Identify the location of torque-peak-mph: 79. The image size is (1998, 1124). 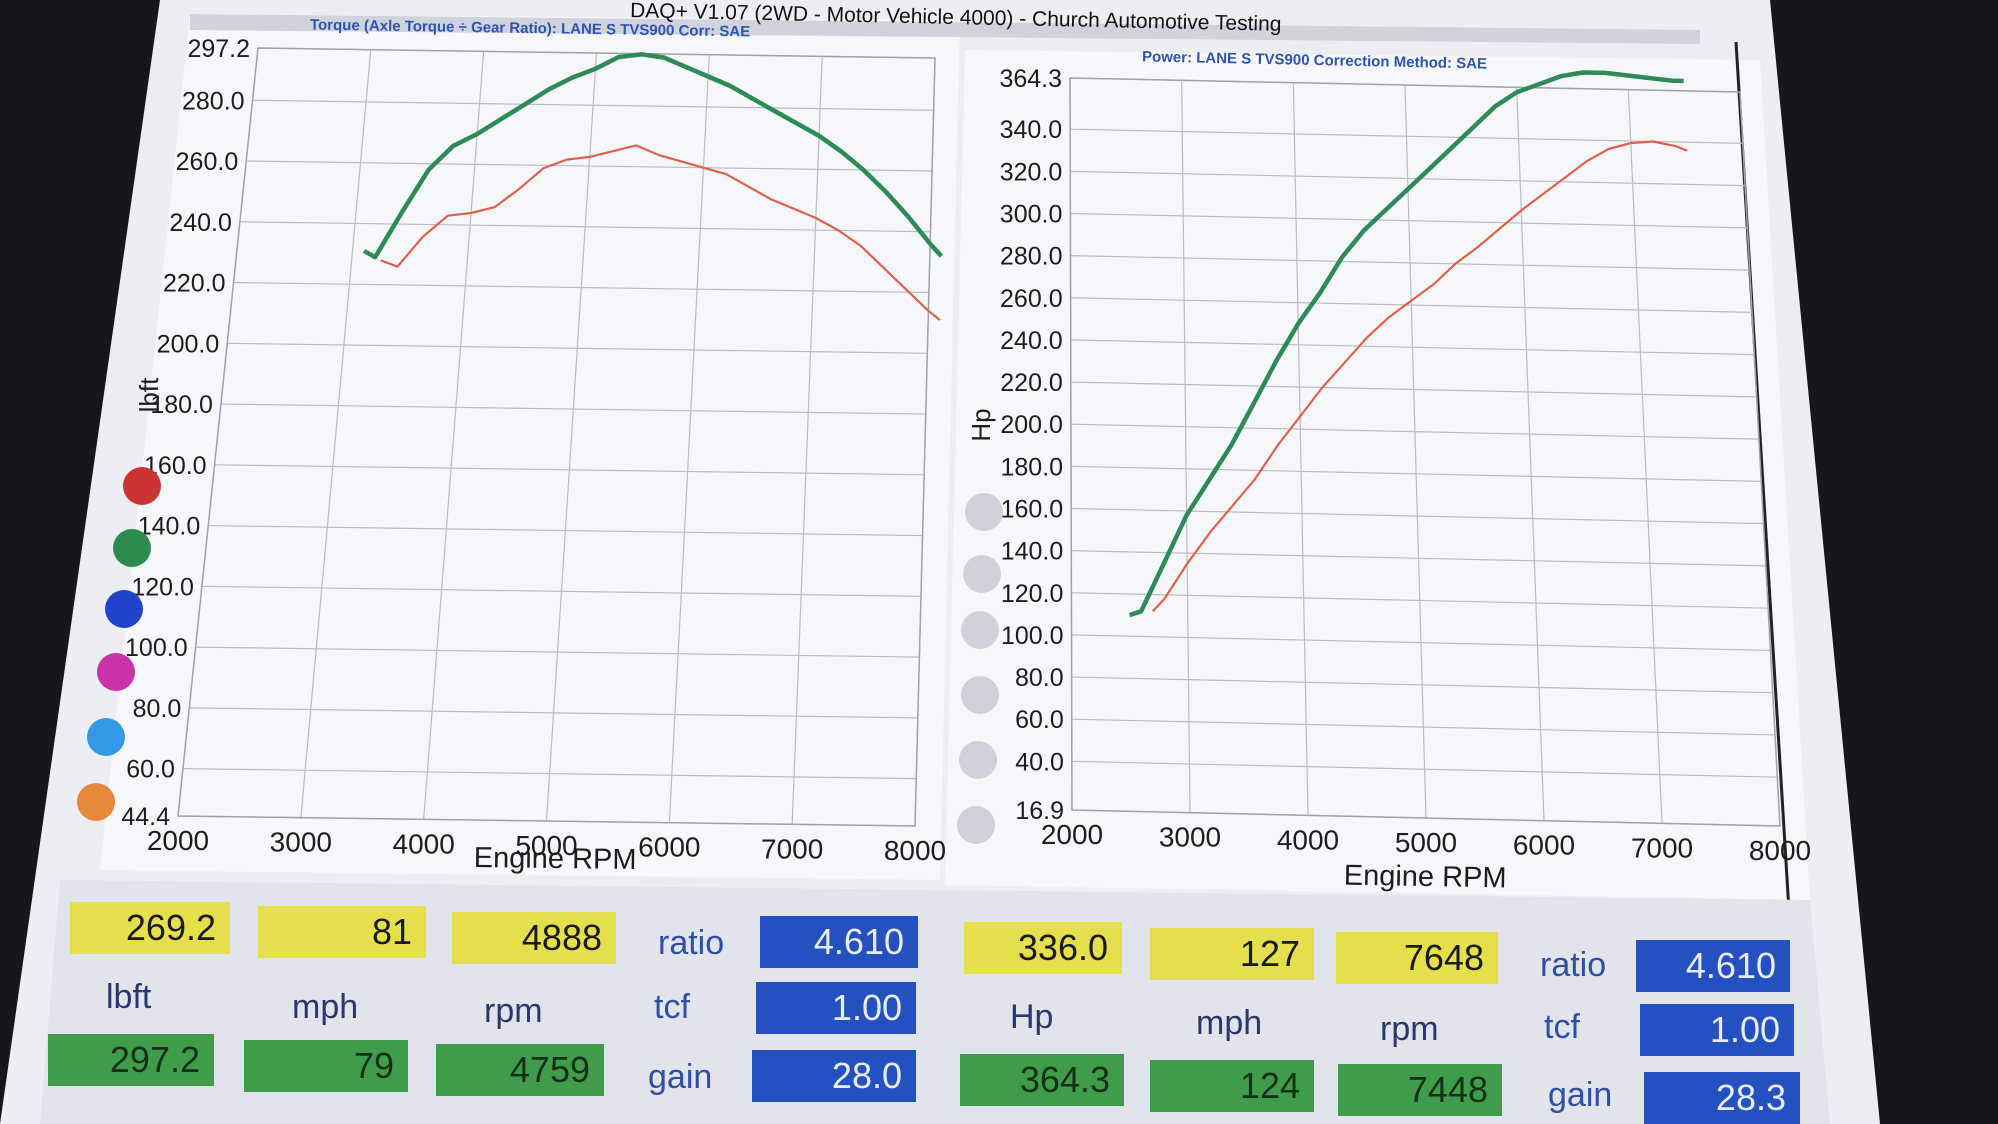
(326, 1066).